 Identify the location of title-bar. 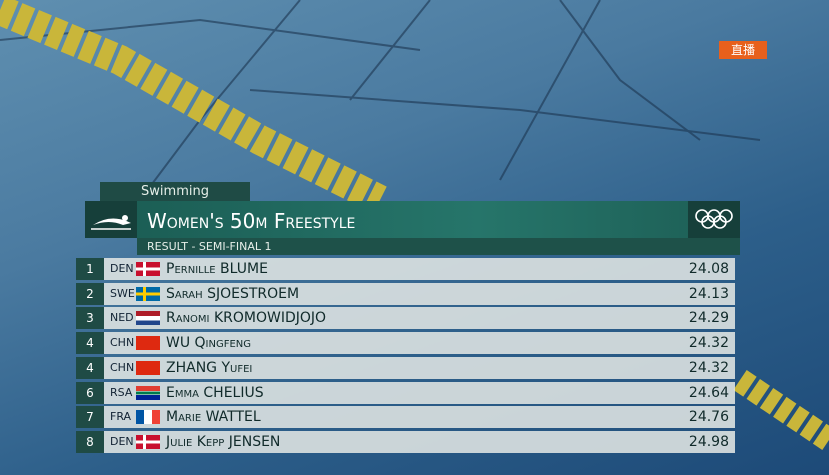
(412, 219).